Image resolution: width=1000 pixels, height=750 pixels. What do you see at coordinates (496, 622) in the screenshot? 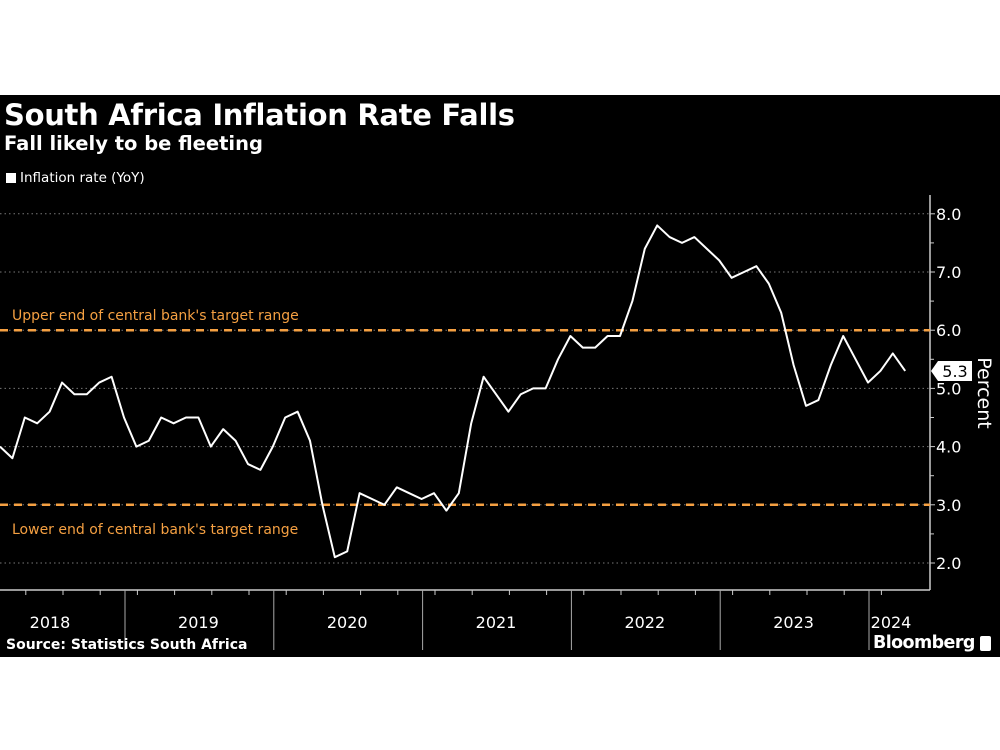
I see `x-tick-label: 2021` at bounding box center [496, 622].